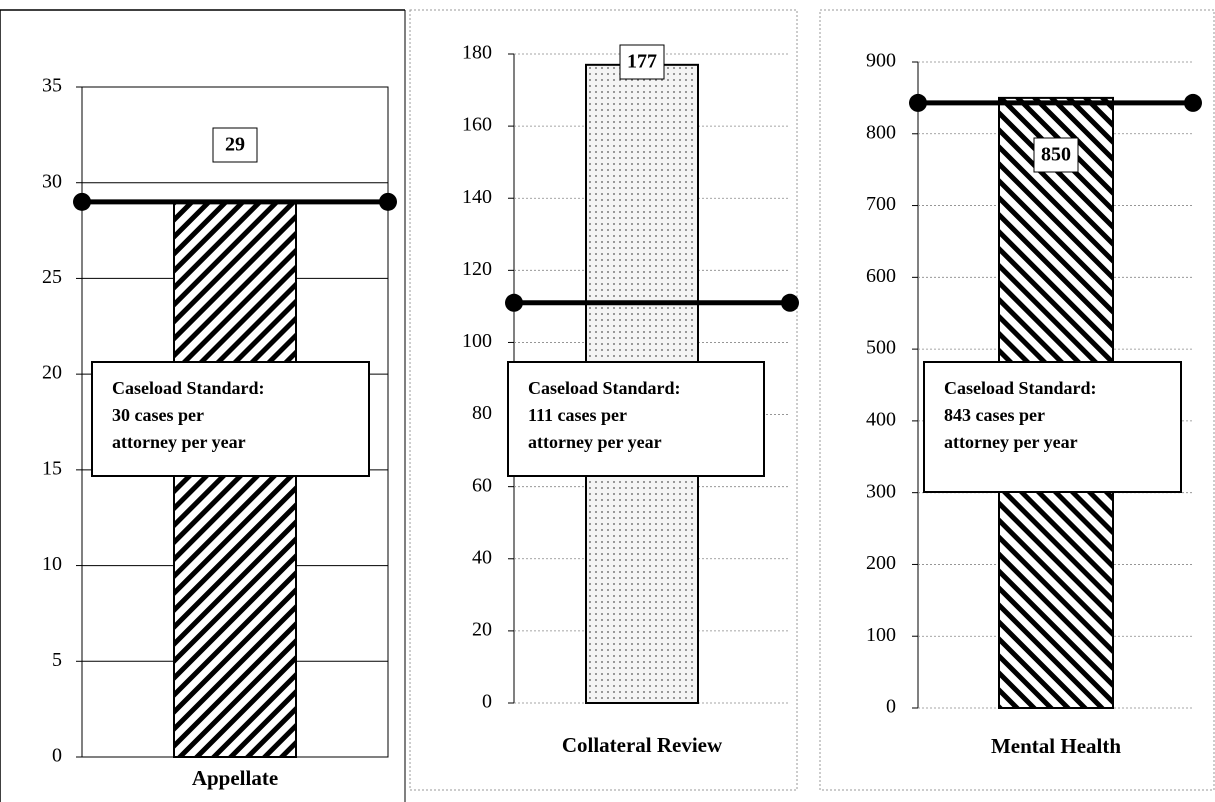 The width and height of the screenshot is (1215, 802). What do you see at coordinates (52, 468) in the screenshot?
I see `y-tick-label: 15` at bounding box center [52, 468].